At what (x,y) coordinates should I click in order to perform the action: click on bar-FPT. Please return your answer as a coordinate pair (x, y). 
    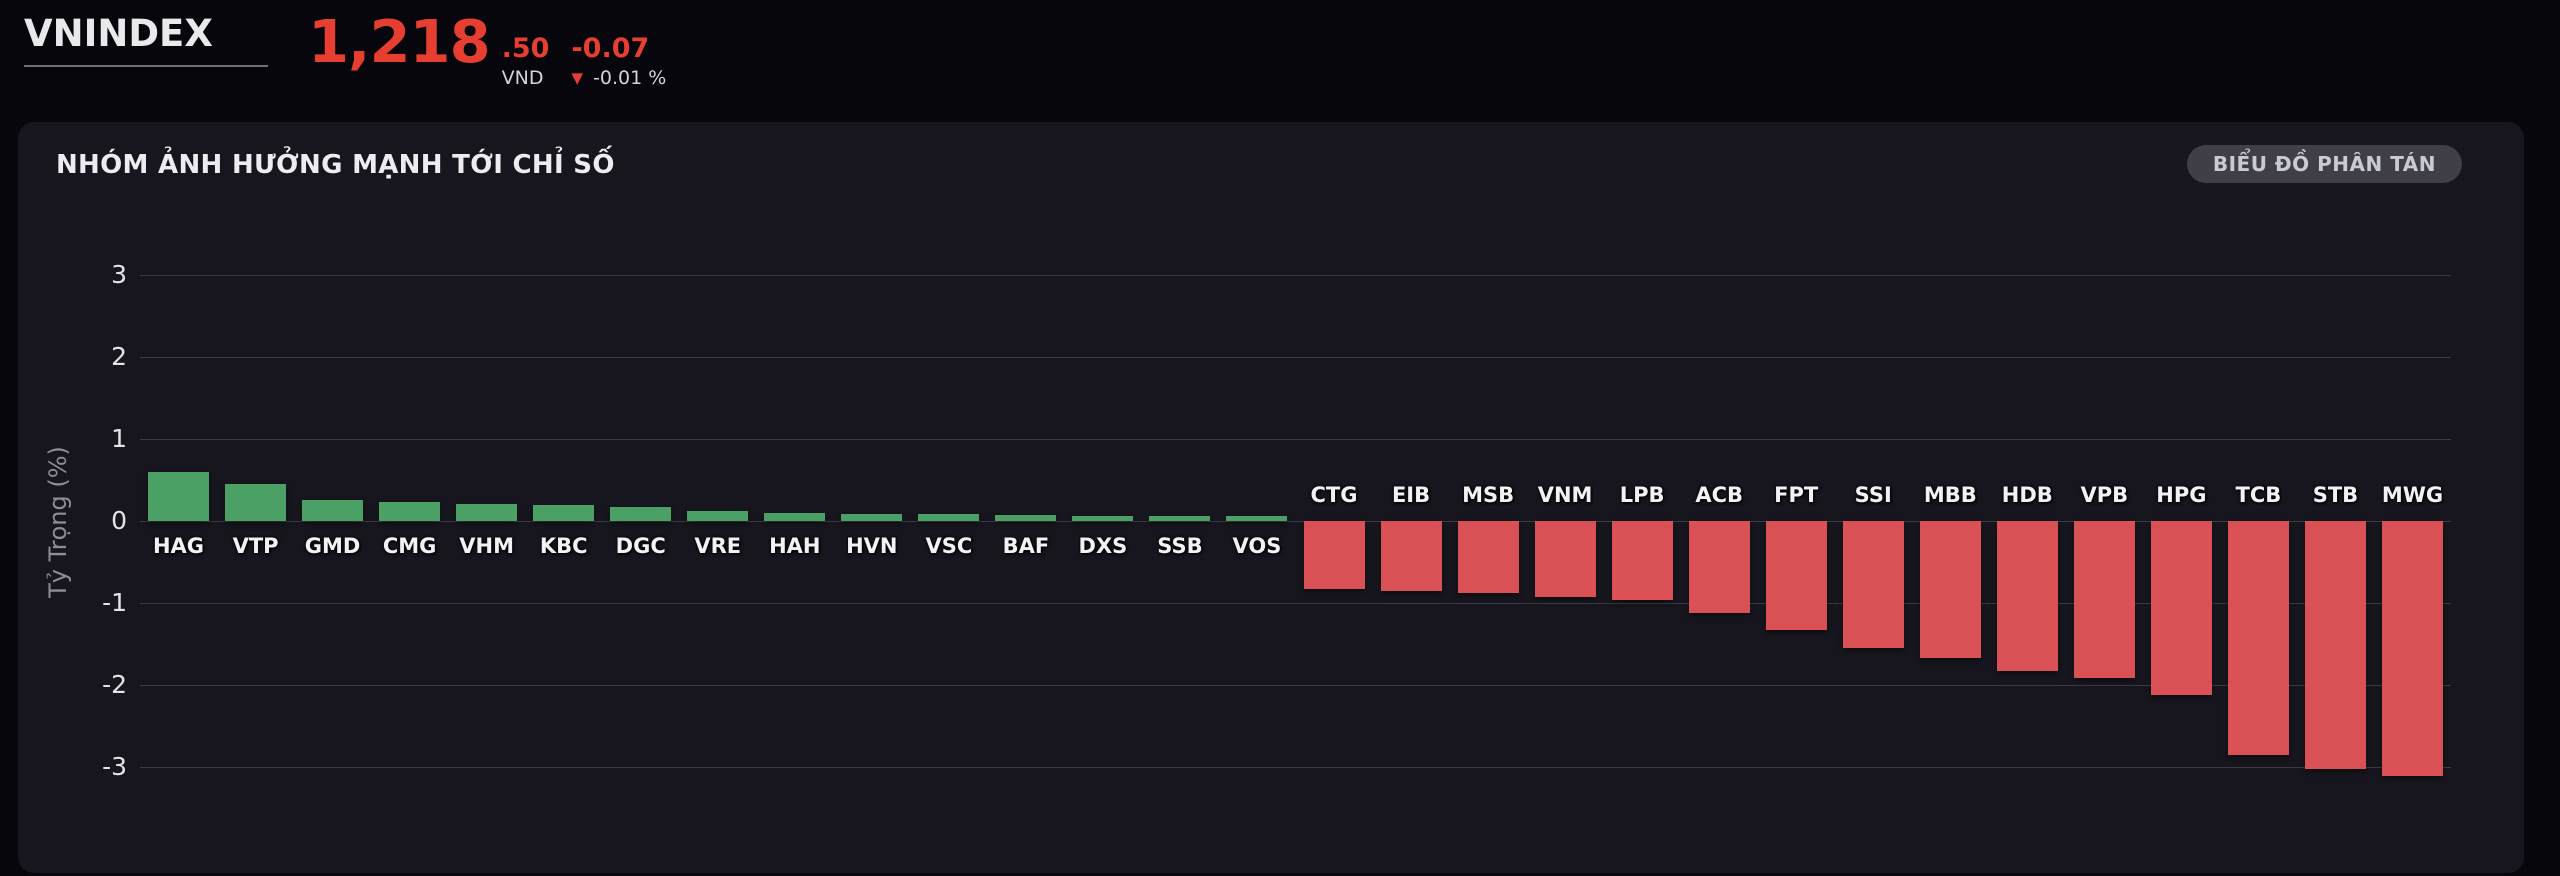
    Looking at the image, I should click on (1796, 576).